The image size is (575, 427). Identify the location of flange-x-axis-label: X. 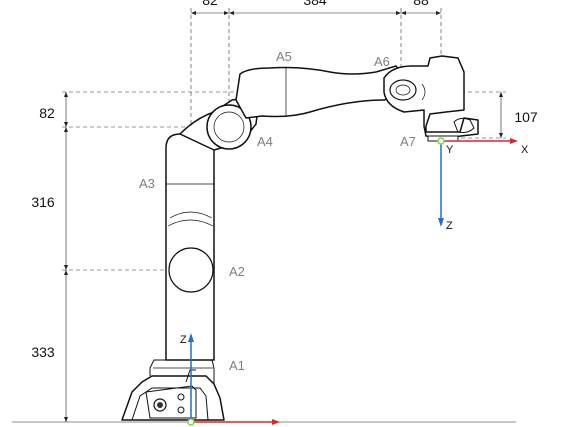
(525, 150).